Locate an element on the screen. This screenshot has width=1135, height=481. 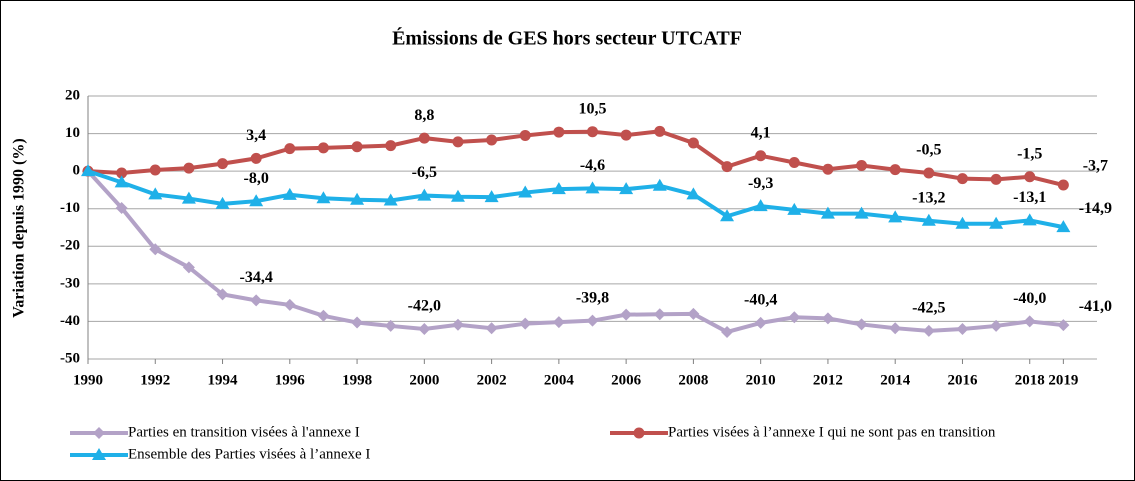
data-label: -9,3 is located at coordinates (760, 183).